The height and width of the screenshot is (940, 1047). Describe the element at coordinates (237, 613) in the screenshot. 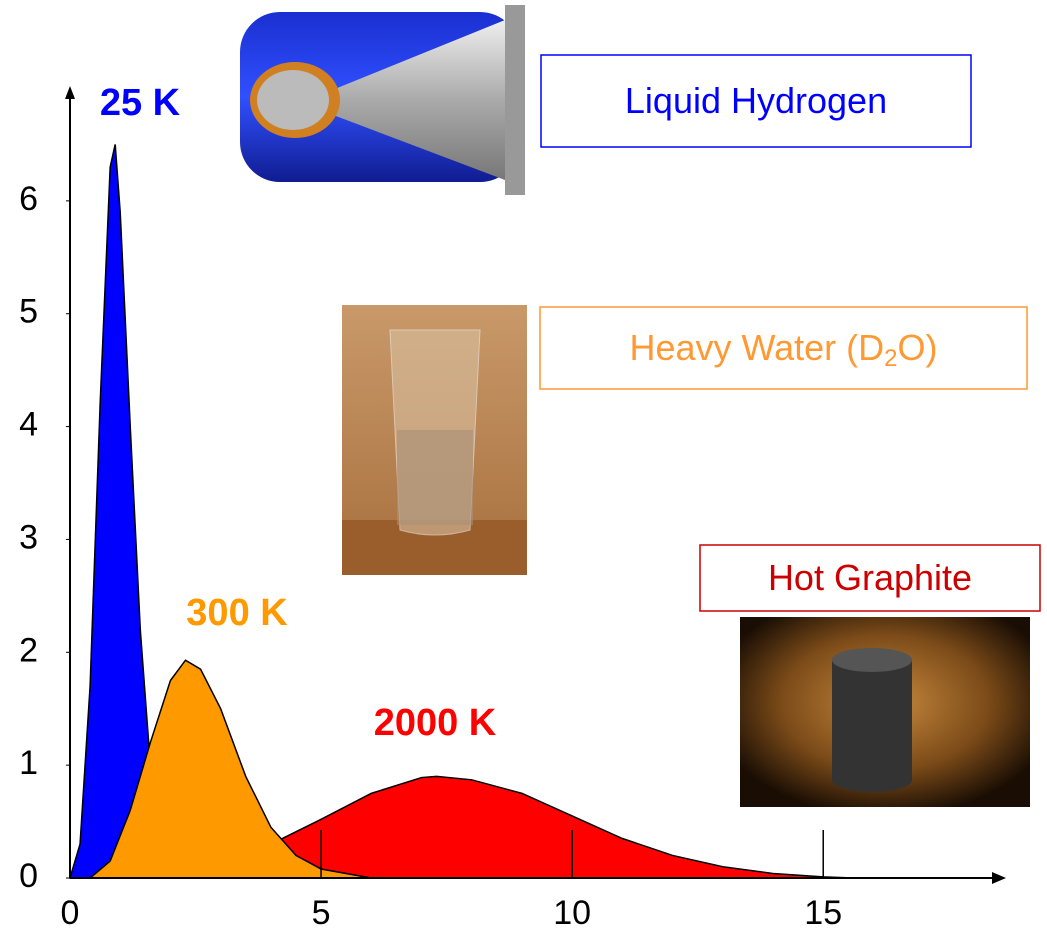

I see `series-label: 300 K` at that location.